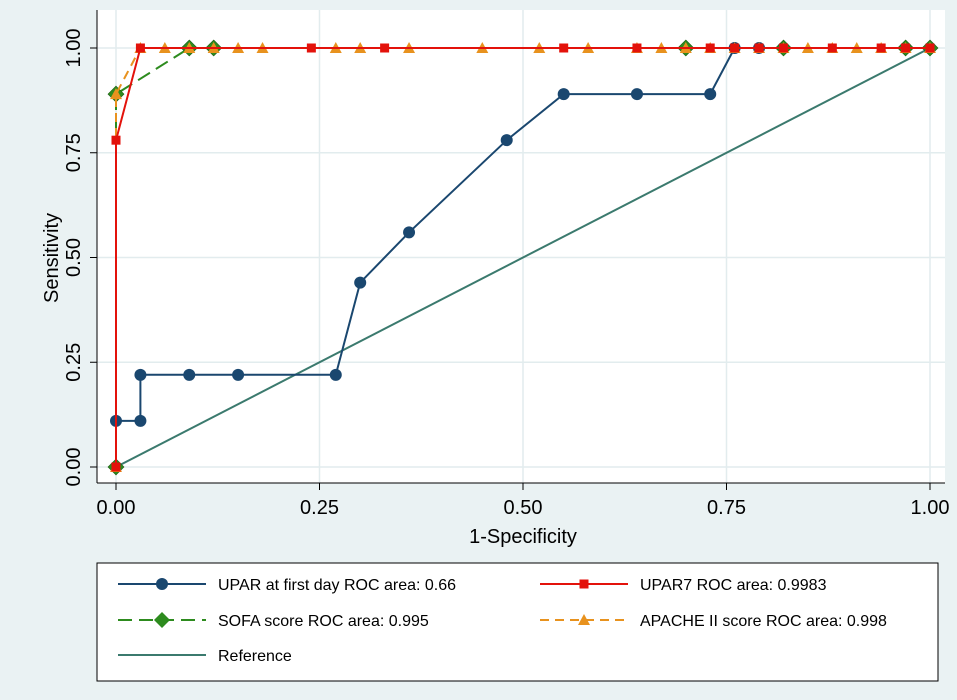 This screenshot has height=700, width=957. Describe the element at coordinates (523, 537) in the screenshot. I see `x-axis-title: 1-Specificity` at that location.